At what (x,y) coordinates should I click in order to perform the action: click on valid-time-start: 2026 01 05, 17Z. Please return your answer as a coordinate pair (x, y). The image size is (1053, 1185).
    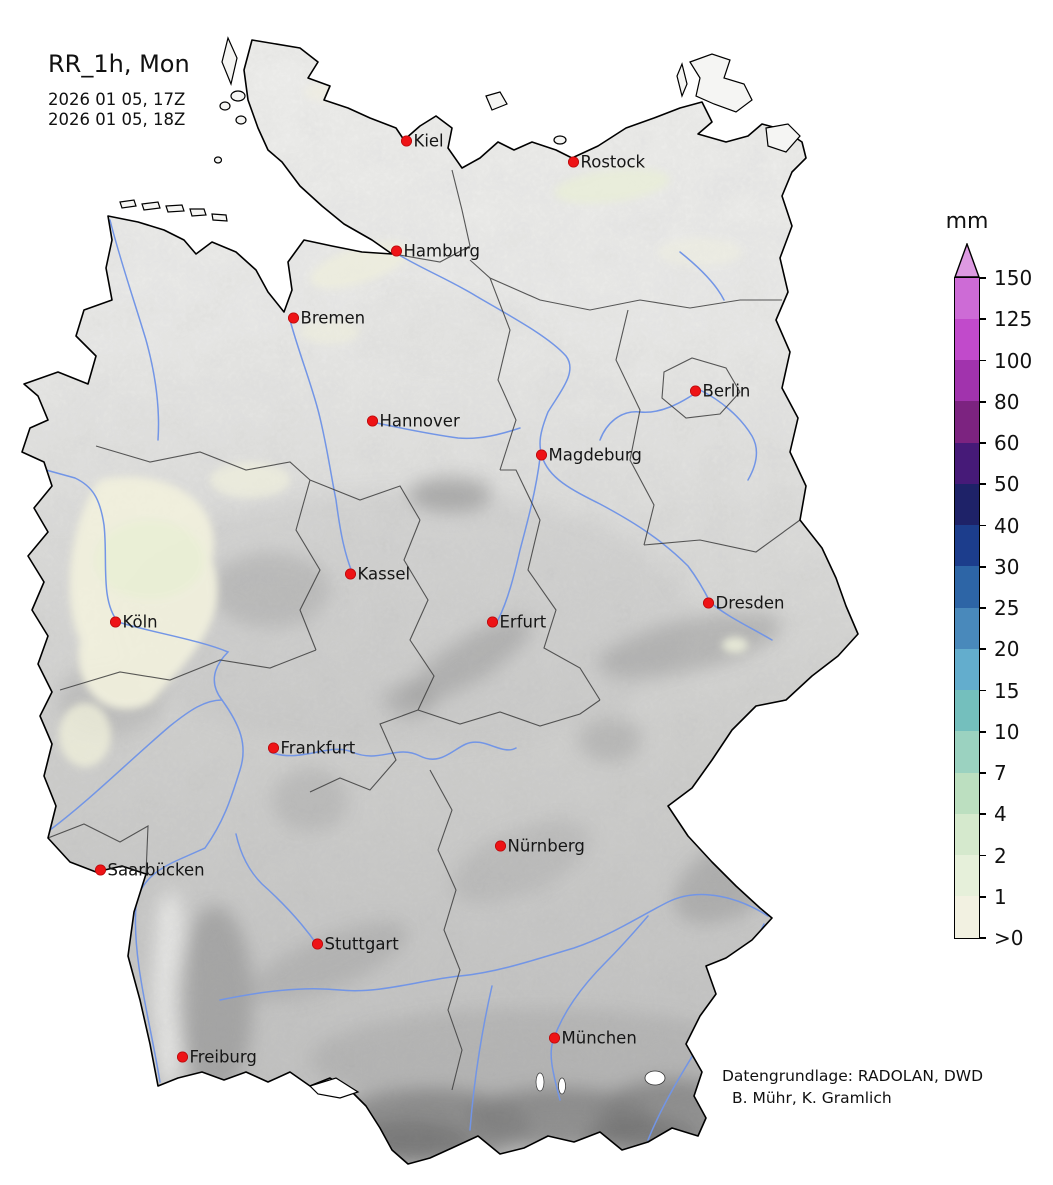
    Looking at the image, I should click on (117, 99).